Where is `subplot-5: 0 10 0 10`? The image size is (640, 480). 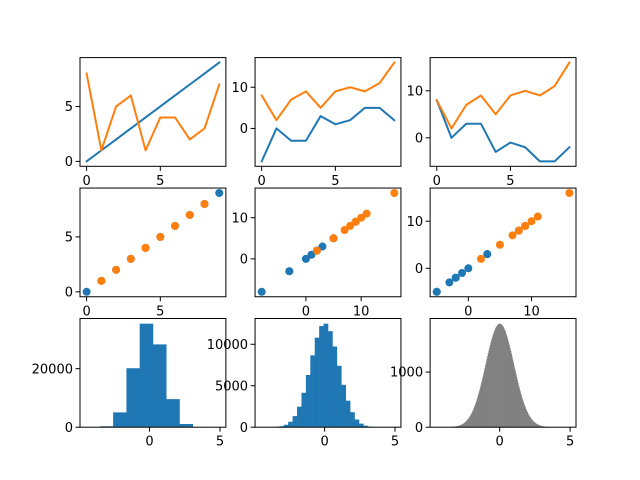
subplot-5: 0 10 0 10 is located at coordinates (317, 253).